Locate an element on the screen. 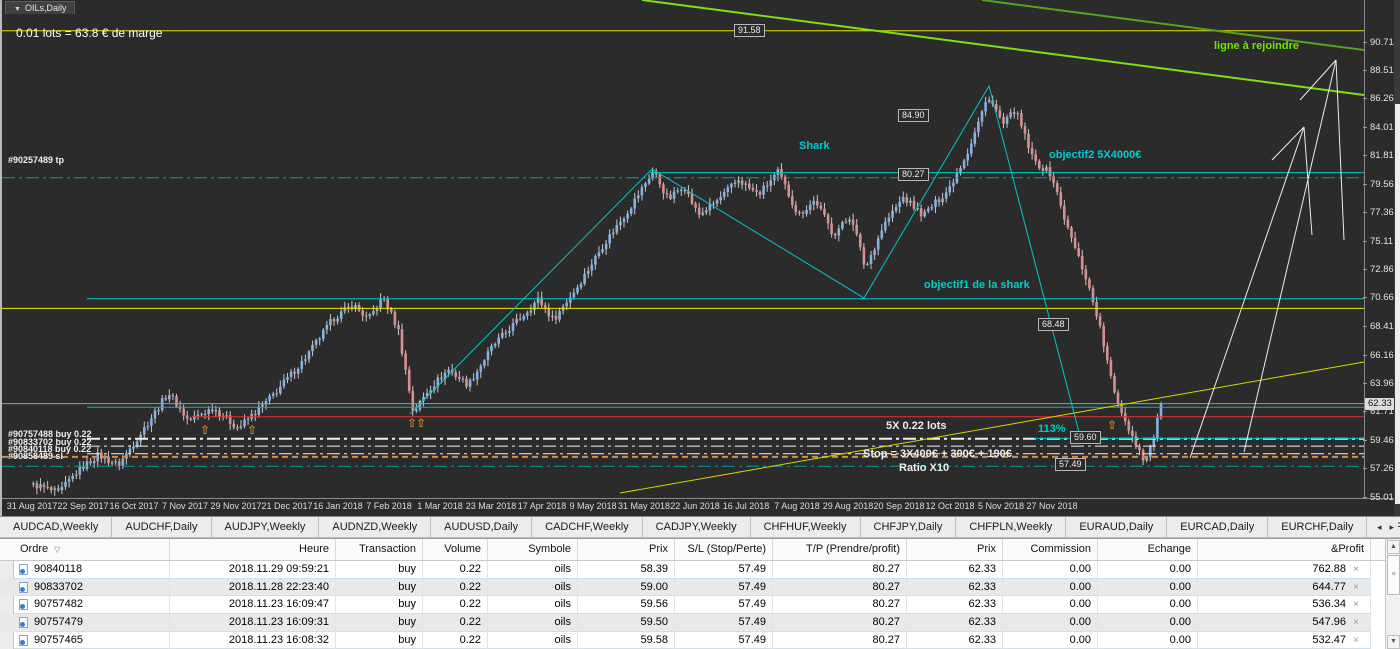 The width and height of the screenshot is (1400, 649). chart-text-annotation: 113% is located at coordinates (1052, 429).